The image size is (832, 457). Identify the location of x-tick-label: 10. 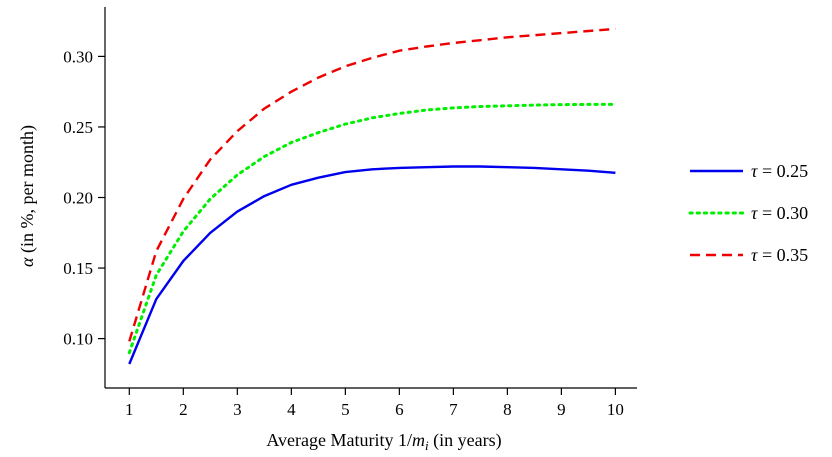
(615, 409).